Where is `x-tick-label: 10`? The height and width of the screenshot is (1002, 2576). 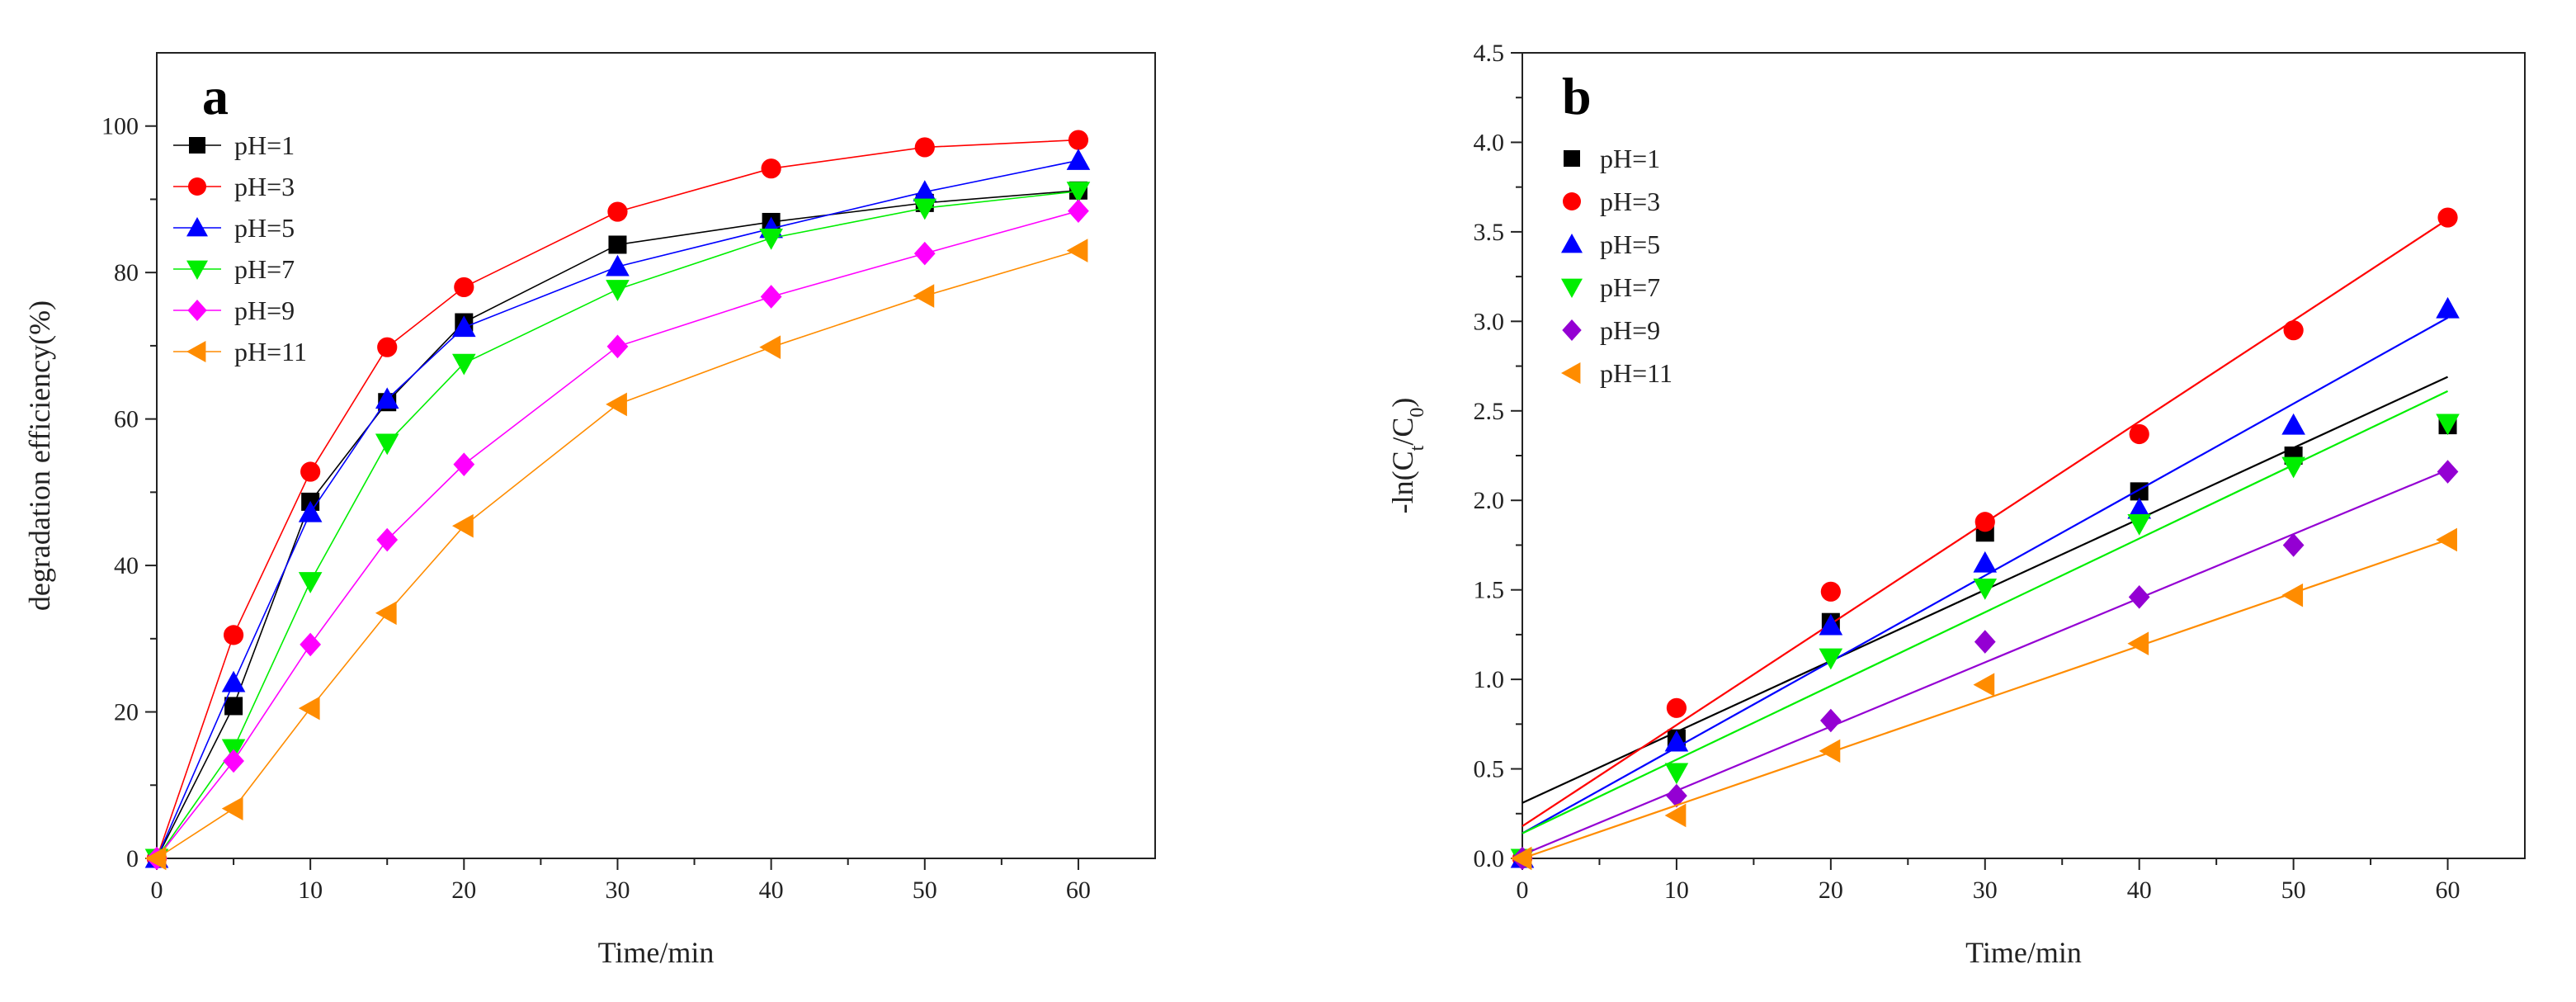 x-tick-label: 10 is located at coordinates (1676, 890).